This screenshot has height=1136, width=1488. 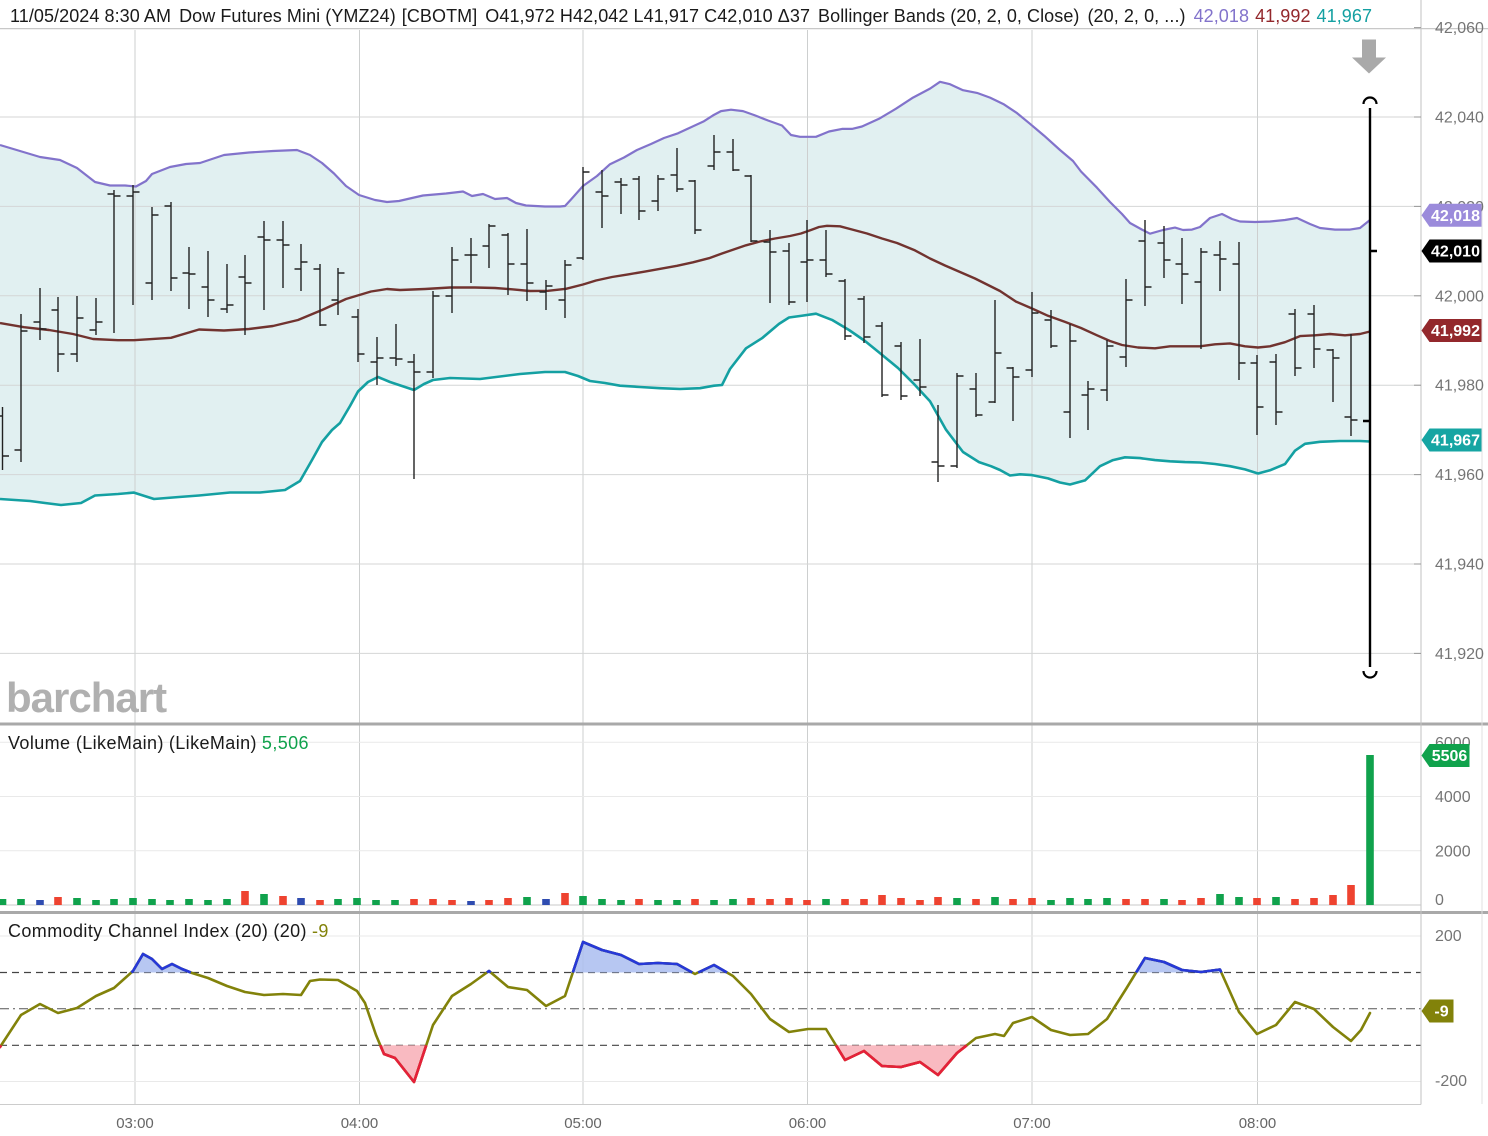 I want to click on svg-text: -9, so click(x=1441, y=1012).